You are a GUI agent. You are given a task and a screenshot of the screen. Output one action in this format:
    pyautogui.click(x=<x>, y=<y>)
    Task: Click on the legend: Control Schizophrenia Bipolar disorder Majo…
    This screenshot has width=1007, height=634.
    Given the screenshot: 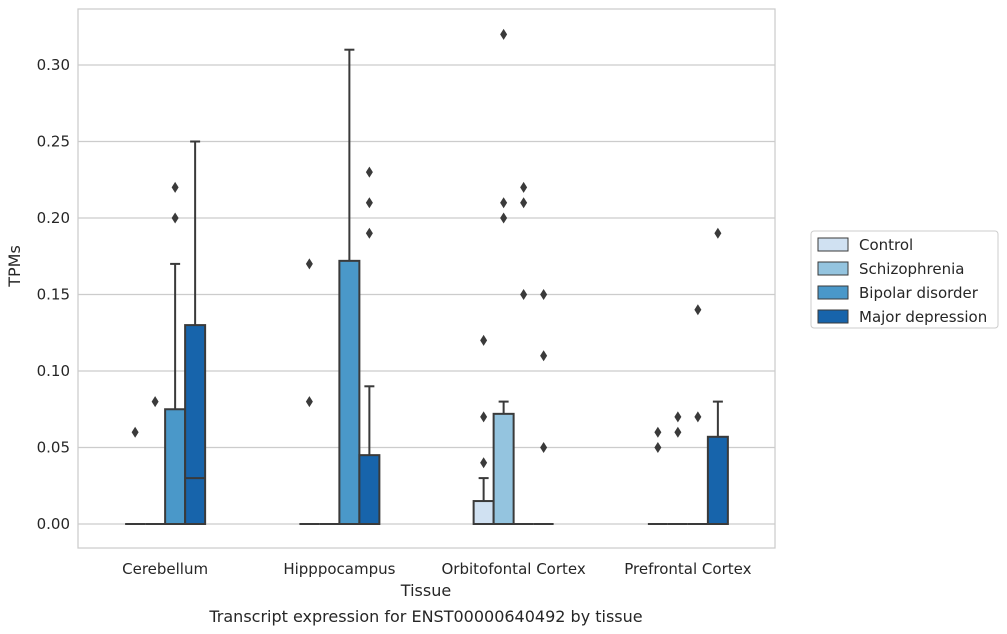 What is the action you would take?
    pyautogui.click(x=904, y=279)
    